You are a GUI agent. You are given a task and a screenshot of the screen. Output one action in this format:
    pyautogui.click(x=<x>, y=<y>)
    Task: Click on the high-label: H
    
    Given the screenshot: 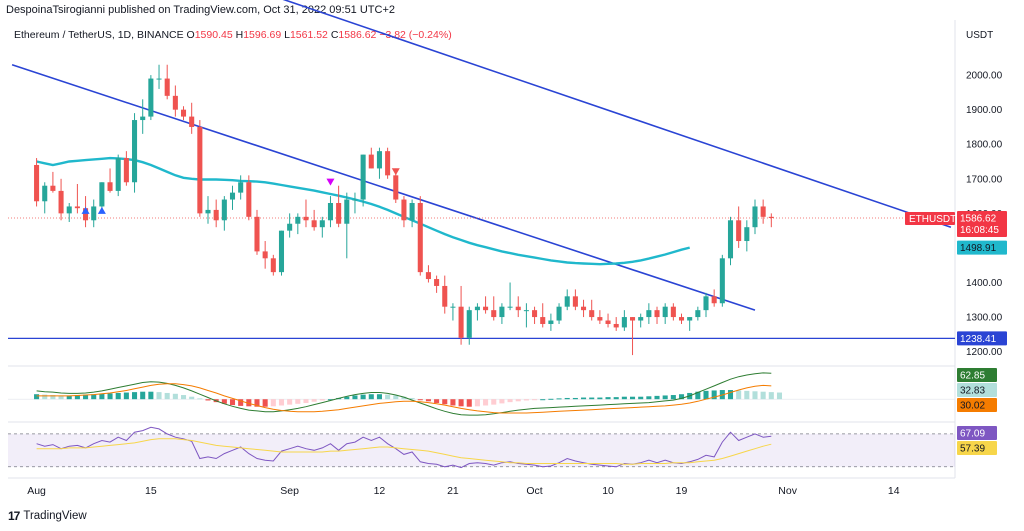 What is the action you would take?
    pyautogui.click(x=239, y=35)
    